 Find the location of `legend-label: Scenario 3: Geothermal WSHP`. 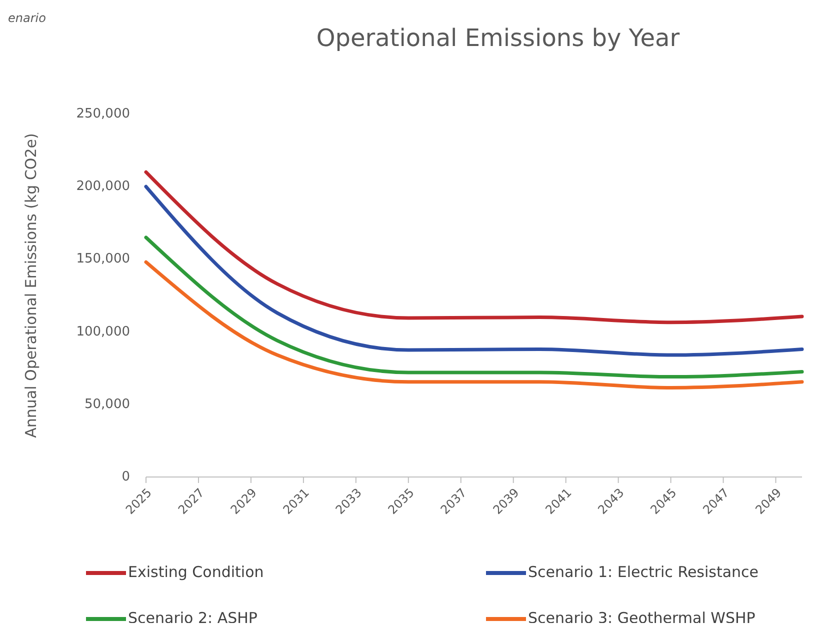

legend-label: Scenario 3: Geothermal WSHP is located at coordinates (642, 618).